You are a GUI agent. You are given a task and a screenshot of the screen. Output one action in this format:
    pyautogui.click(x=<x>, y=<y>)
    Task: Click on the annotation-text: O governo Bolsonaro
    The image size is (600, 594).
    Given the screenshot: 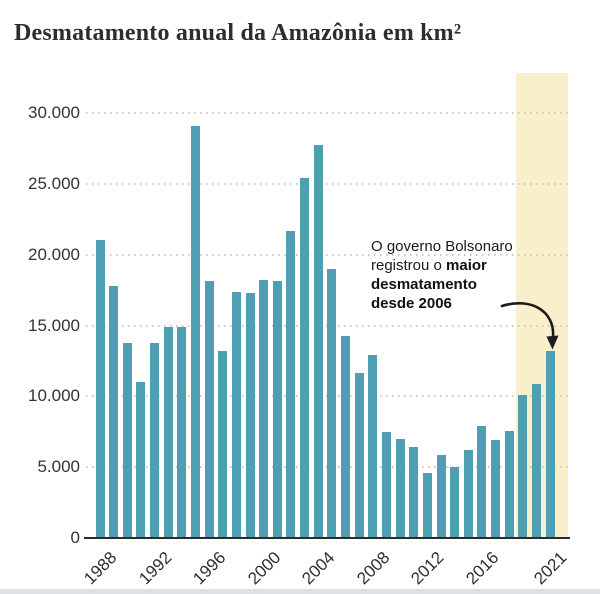 What is the action you would take?
    pyautogui.click(x=442, y=246)
    